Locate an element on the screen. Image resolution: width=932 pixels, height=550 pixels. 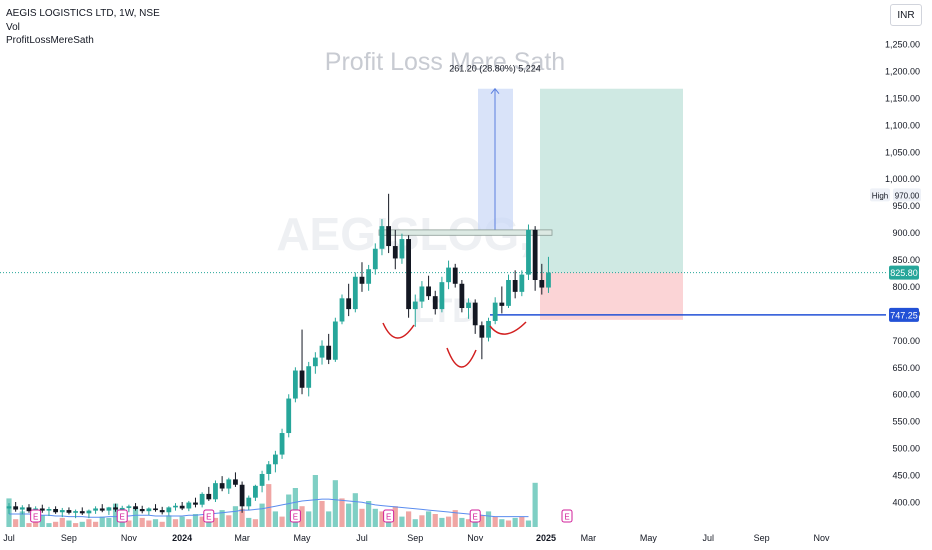
loss-zone is located at coordinates (611, 296).